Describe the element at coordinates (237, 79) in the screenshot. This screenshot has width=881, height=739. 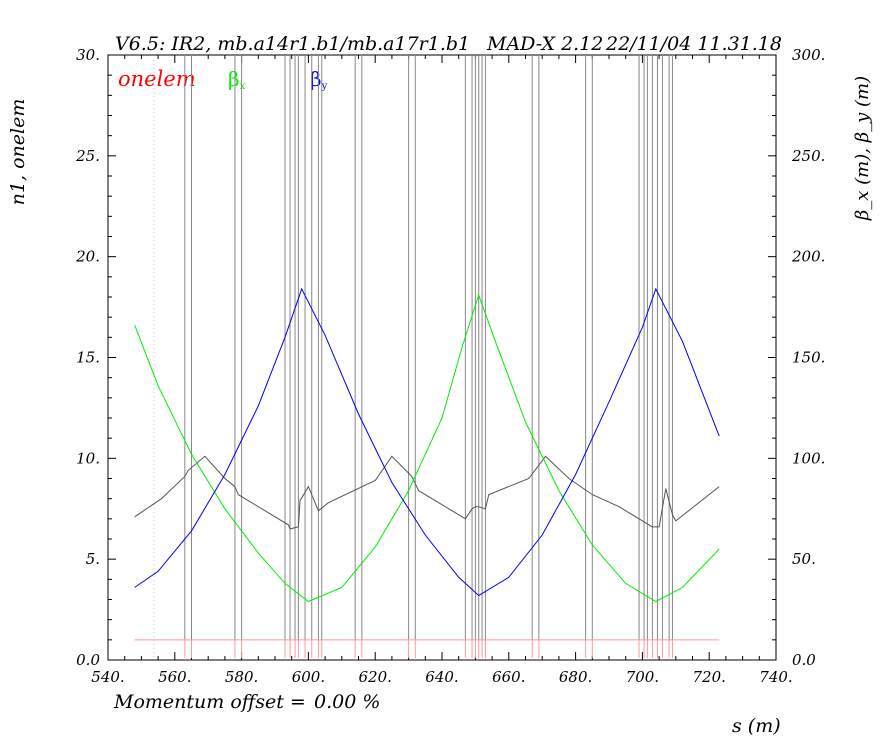
I see `legend-betx: βx` at that location.